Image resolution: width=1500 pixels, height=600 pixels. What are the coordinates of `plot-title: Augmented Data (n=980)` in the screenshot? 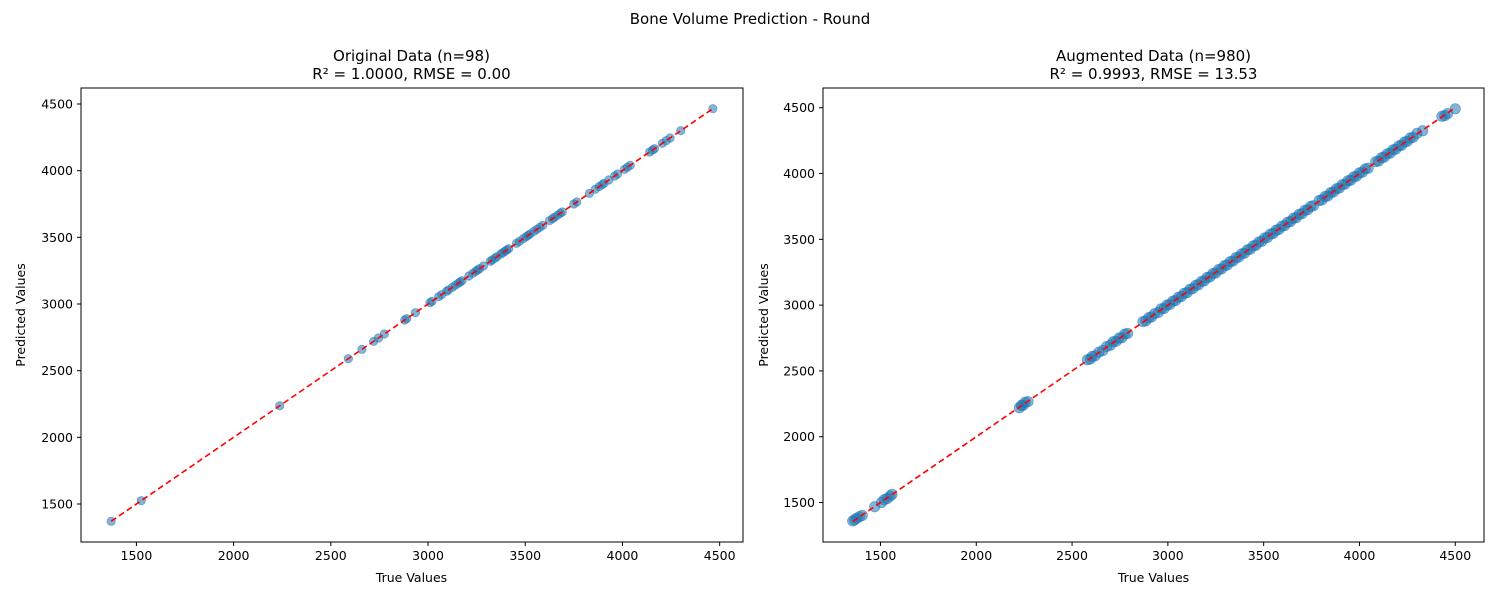 It's located at (1153, 56).